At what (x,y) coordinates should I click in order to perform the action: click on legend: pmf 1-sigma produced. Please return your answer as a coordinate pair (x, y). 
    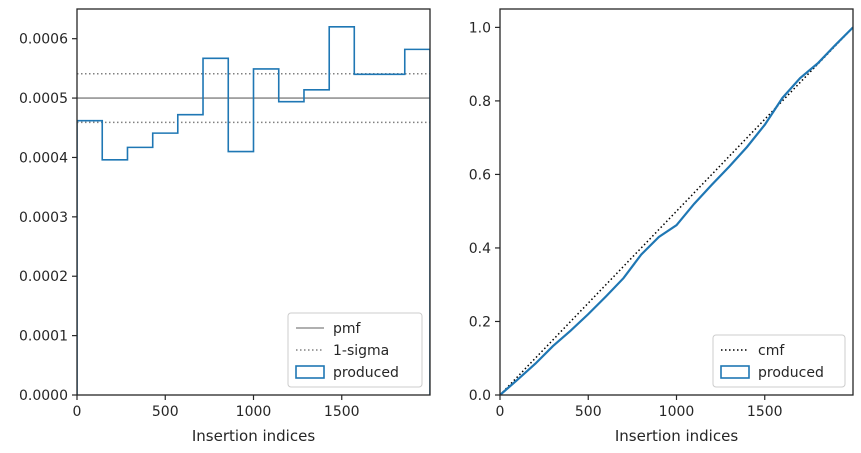
    Looking at the image, I should click on (355, 350).